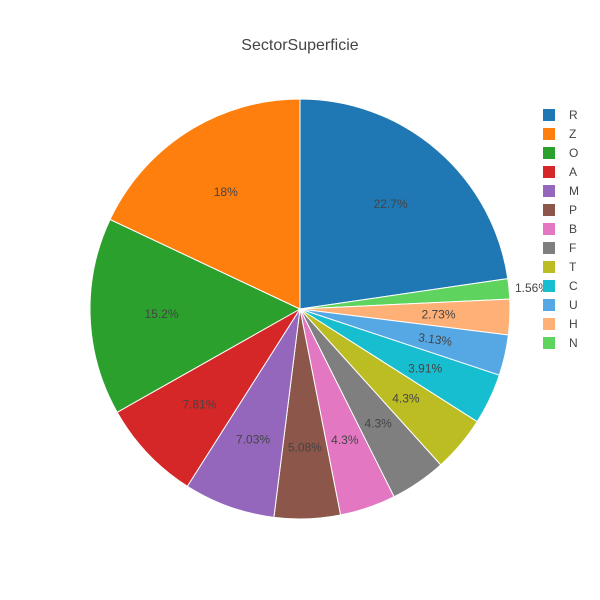 This screenshot has width=600, height=600. What do you see at coordinates (572, 248) in the screenshot?
I see `legend-label-F: F` at bounding box center [572, 248].